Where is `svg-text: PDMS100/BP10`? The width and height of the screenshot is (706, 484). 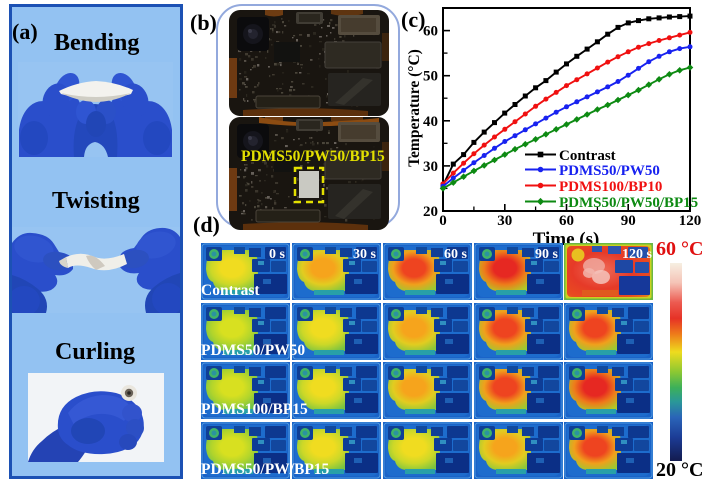
svg-text: PDMS100/BP10 is located at coordinates (610, 187).